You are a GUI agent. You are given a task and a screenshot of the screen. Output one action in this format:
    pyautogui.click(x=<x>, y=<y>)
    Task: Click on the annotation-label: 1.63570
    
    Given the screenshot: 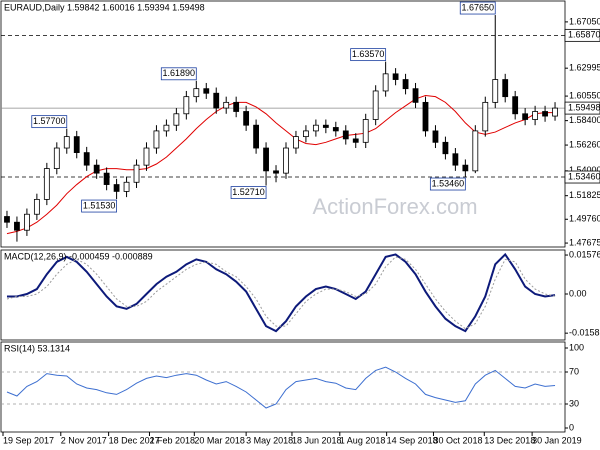 What is the action you would take?
    pyautogui.click(x=368, y=54)
    